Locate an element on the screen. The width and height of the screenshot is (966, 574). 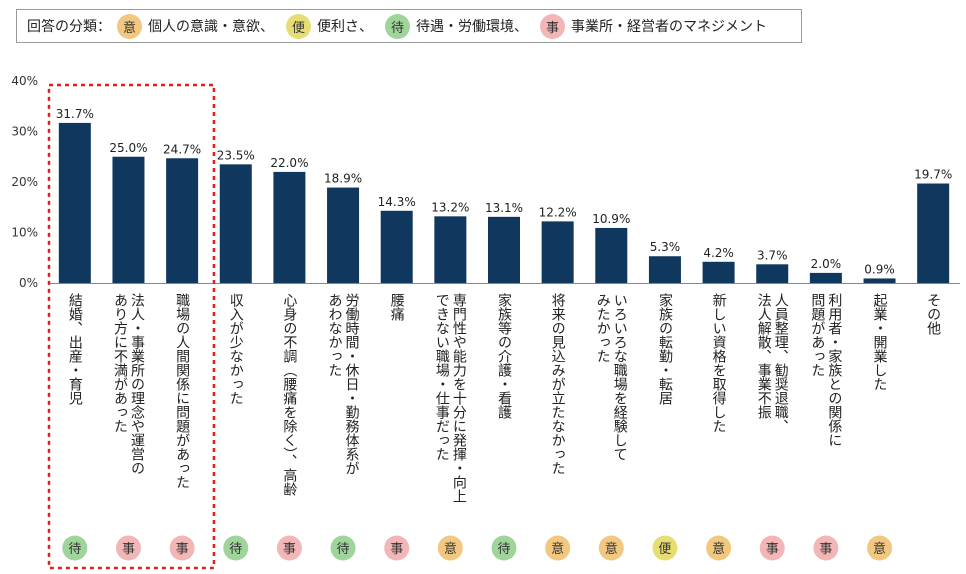
value-label: 14.3% is located at coordinates (397, 202).